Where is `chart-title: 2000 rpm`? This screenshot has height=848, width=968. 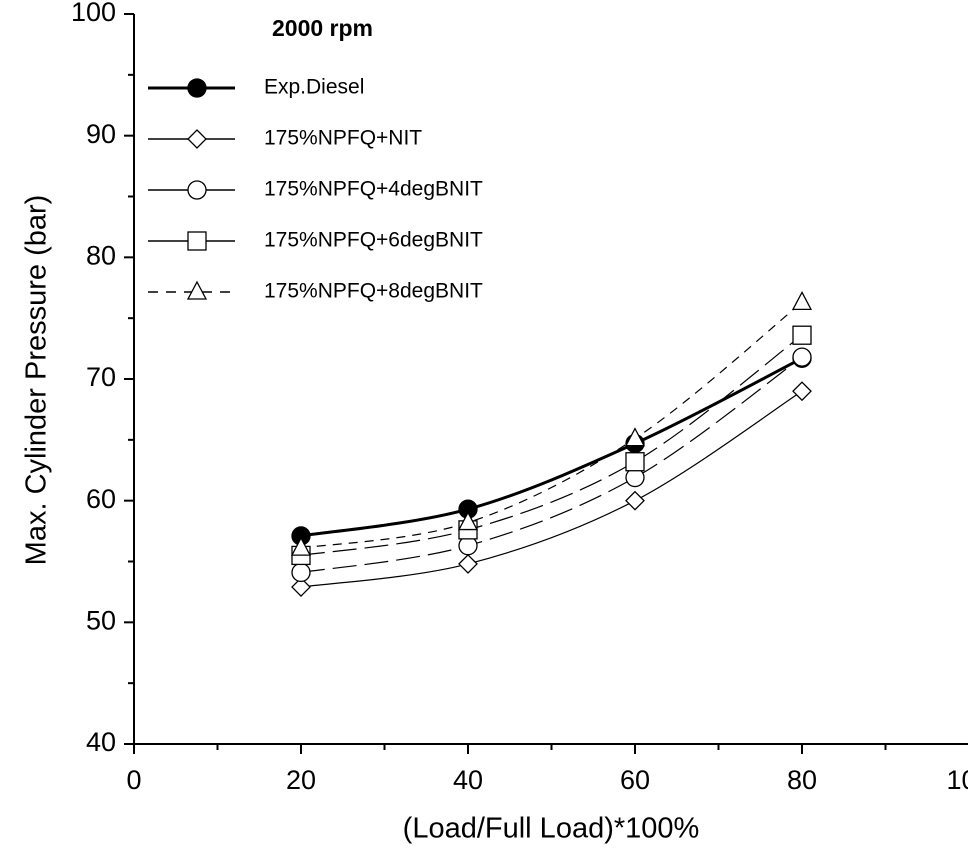
chart-title: 2000 rpm is located at coordinates (322, 28).